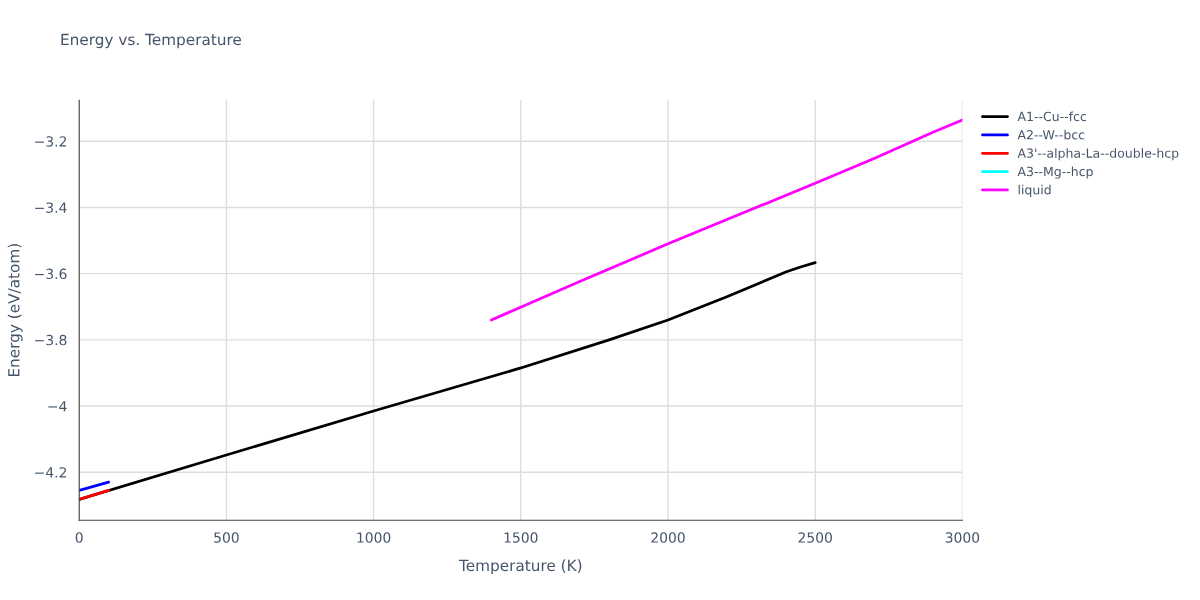 The width and height of the screenshot is (1200, 600). What do you see at coordinates (1034, 190) in the screenshot?
I see `legend-label: liquid` at bounding box center [1034, 190].